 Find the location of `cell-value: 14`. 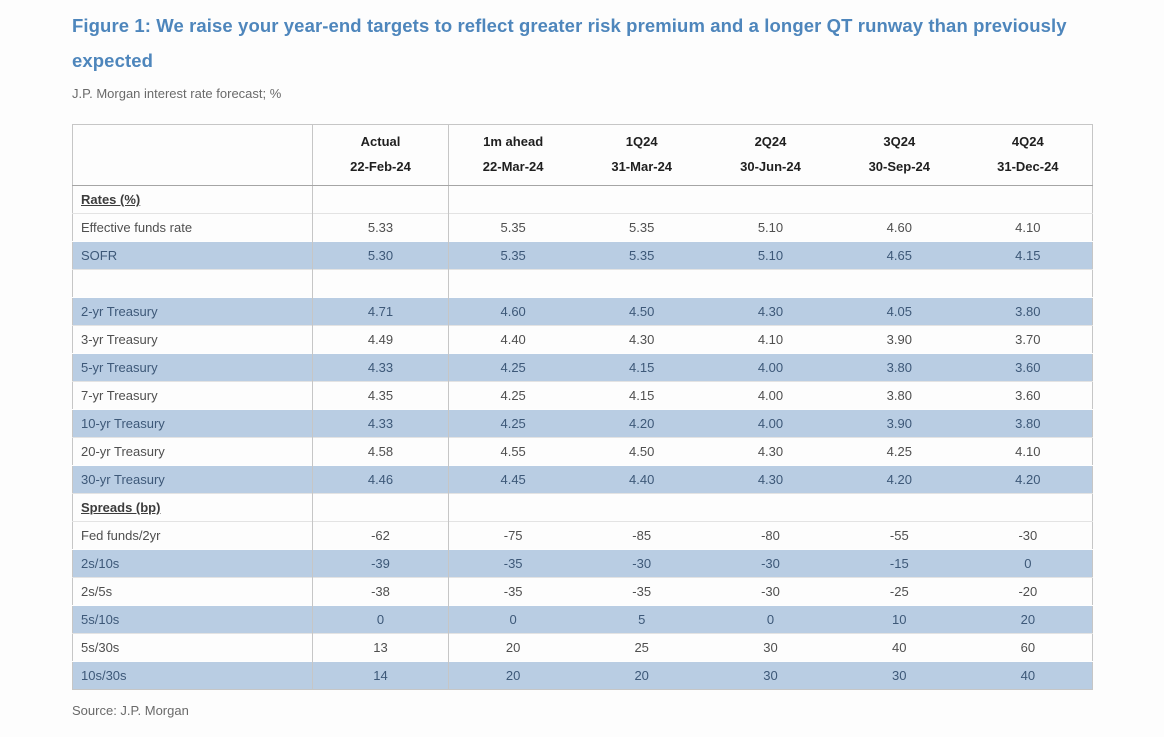

cell-value: 14 is located at coordinates (380, 675).